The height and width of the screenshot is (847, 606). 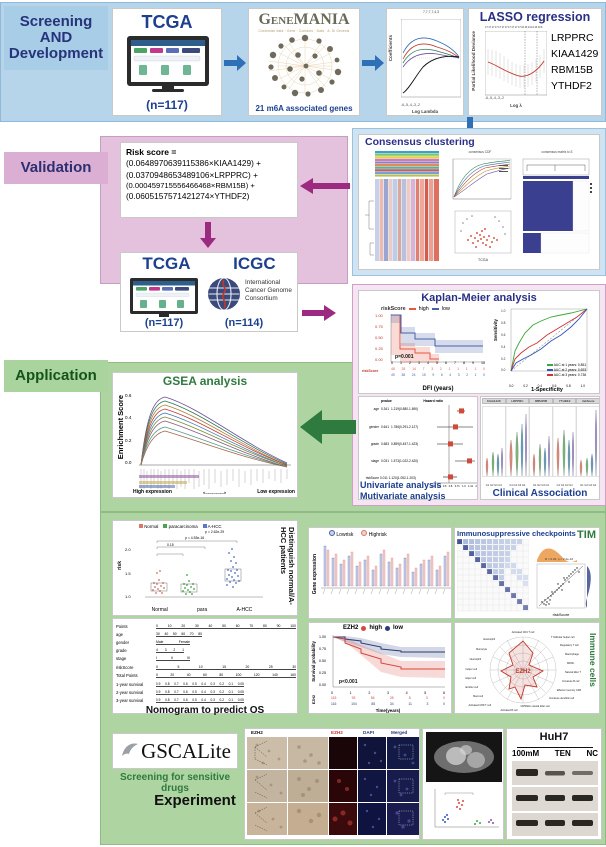 What do you see at coordinates (180, 526) in the screenshot?
I see `boxplot-legend-para: paracarcinoma` at bounding box center [180, 526].